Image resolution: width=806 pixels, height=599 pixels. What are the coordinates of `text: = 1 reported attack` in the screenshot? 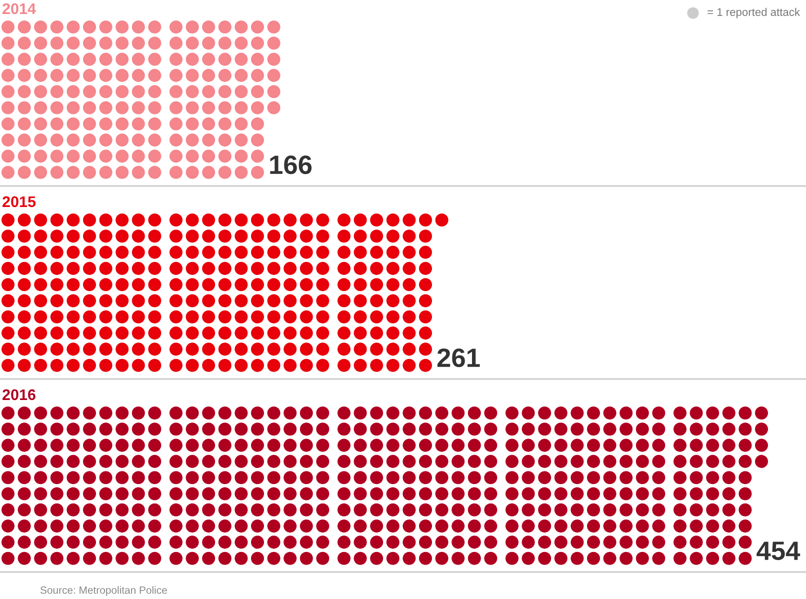 It's located at (754, 13).